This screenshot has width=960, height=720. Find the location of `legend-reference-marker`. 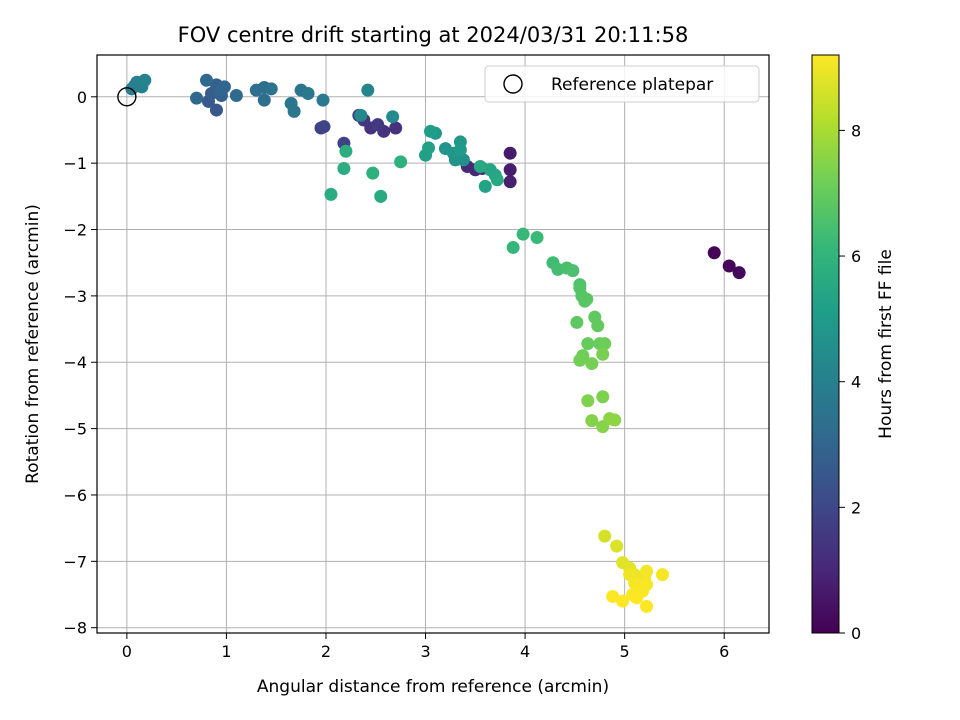

legend-reference-marker is located at coordinates (513, 84).